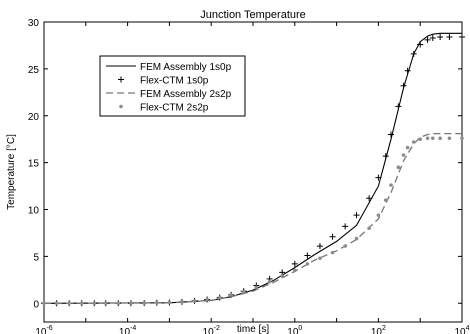 This screenshot has width=470, height=334. I want to click on x-tick-label: 10-4, so click(127, 329).